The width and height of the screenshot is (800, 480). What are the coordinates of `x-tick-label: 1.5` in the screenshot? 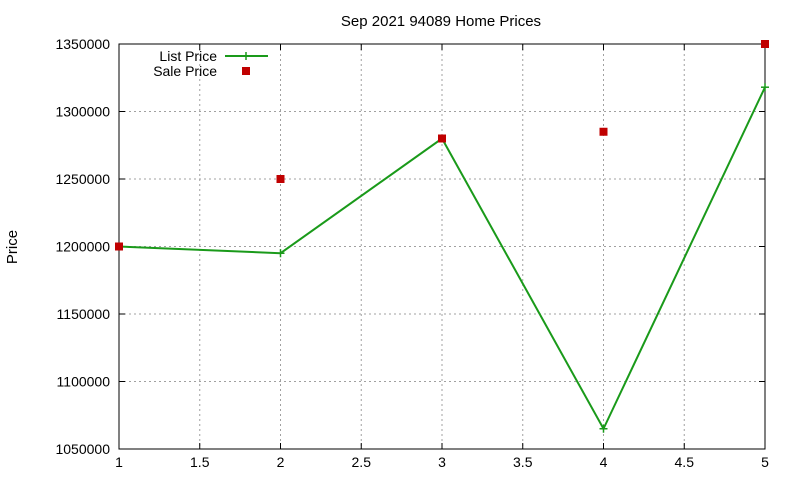 It's located at (200, 462).